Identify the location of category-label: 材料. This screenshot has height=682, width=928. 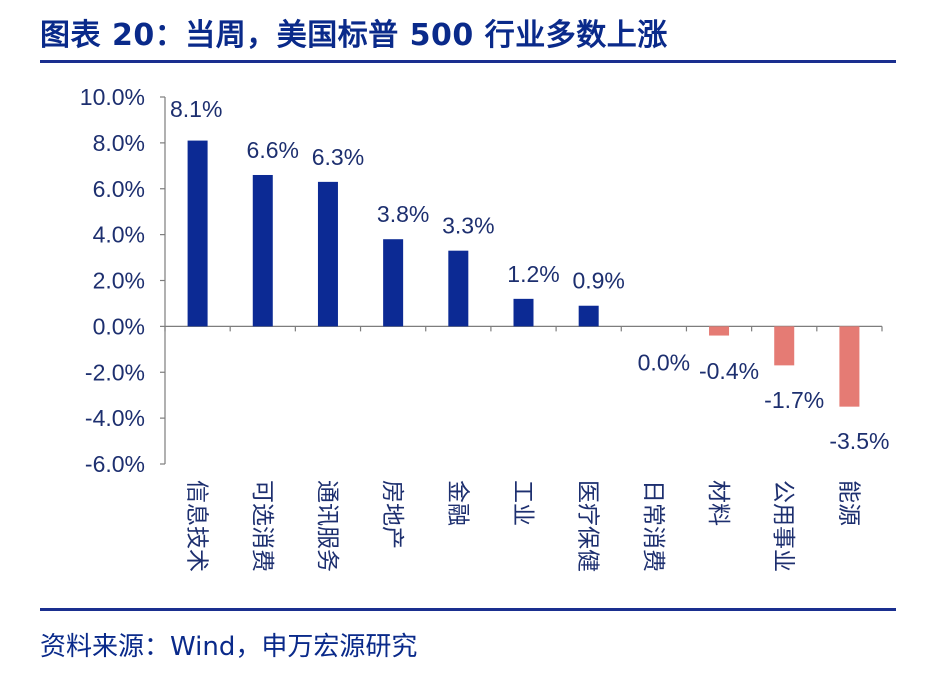
(719, 503).